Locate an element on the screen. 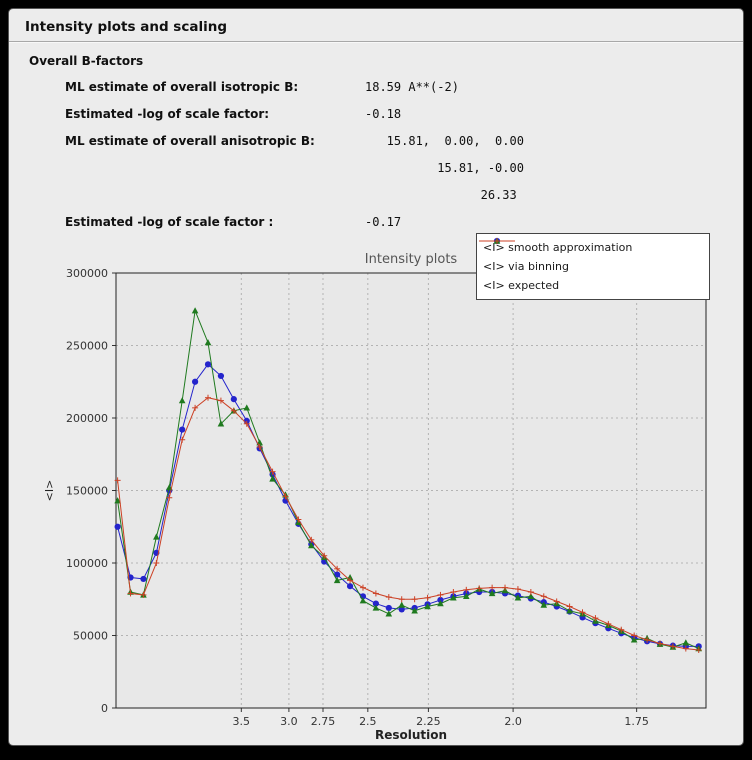 Image resolution: width=752 pixels, height=760 pixels. section-title-overall-b-factors: Overall B-factors is located at coordinates (86, 61).